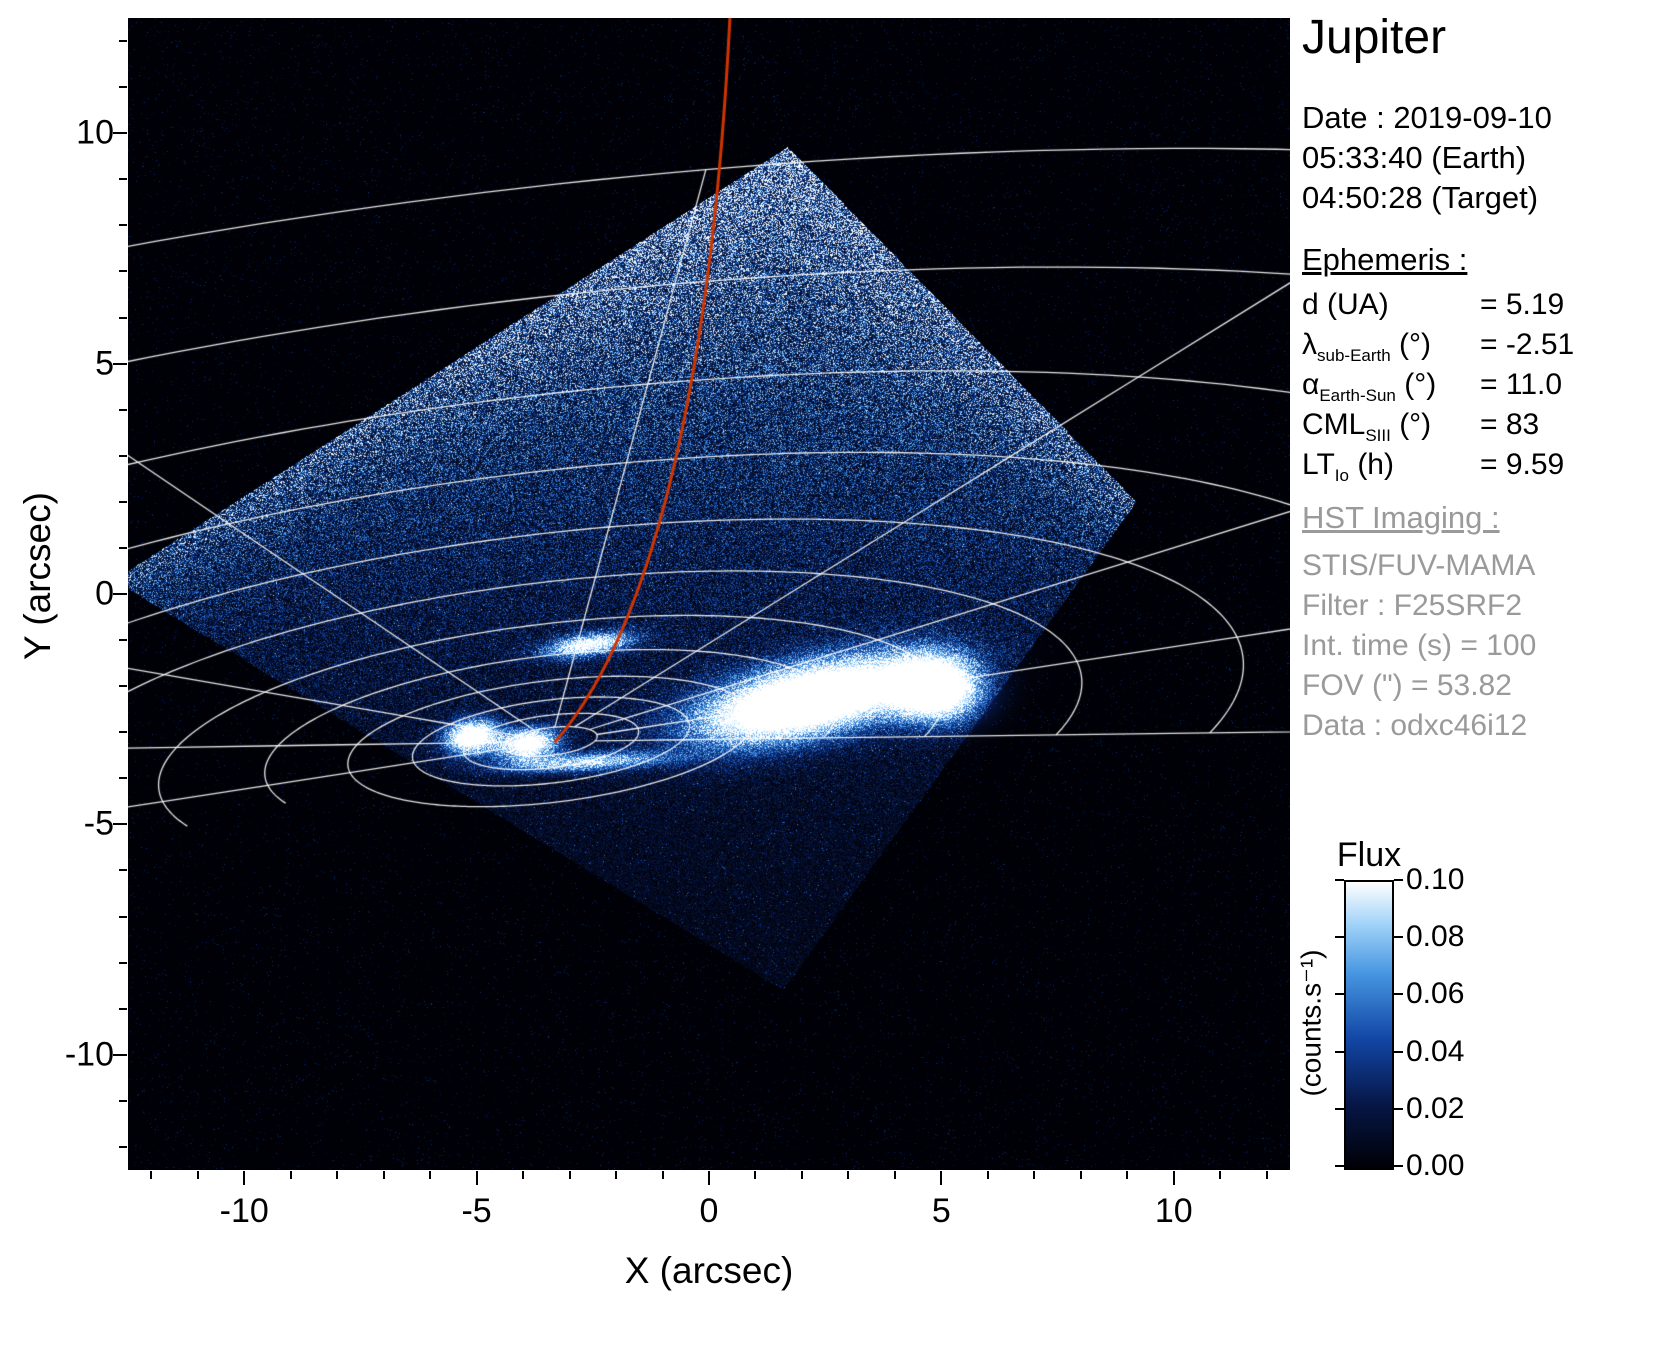  Describe the element at coordinates (98, 823) in the screenshot. I see `y-tick-label: -5` at that location.